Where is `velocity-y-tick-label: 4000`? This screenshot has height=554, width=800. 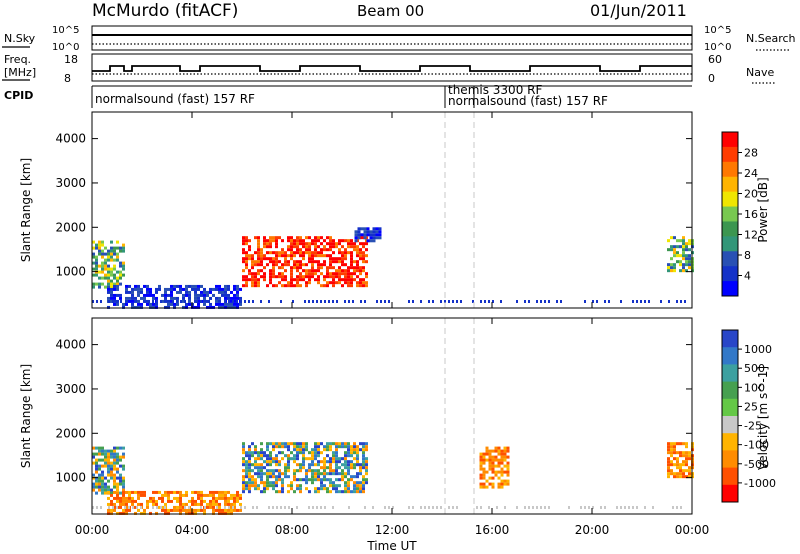 velocity-y-tick-label: 4000 is located at coordinates (70, 345).